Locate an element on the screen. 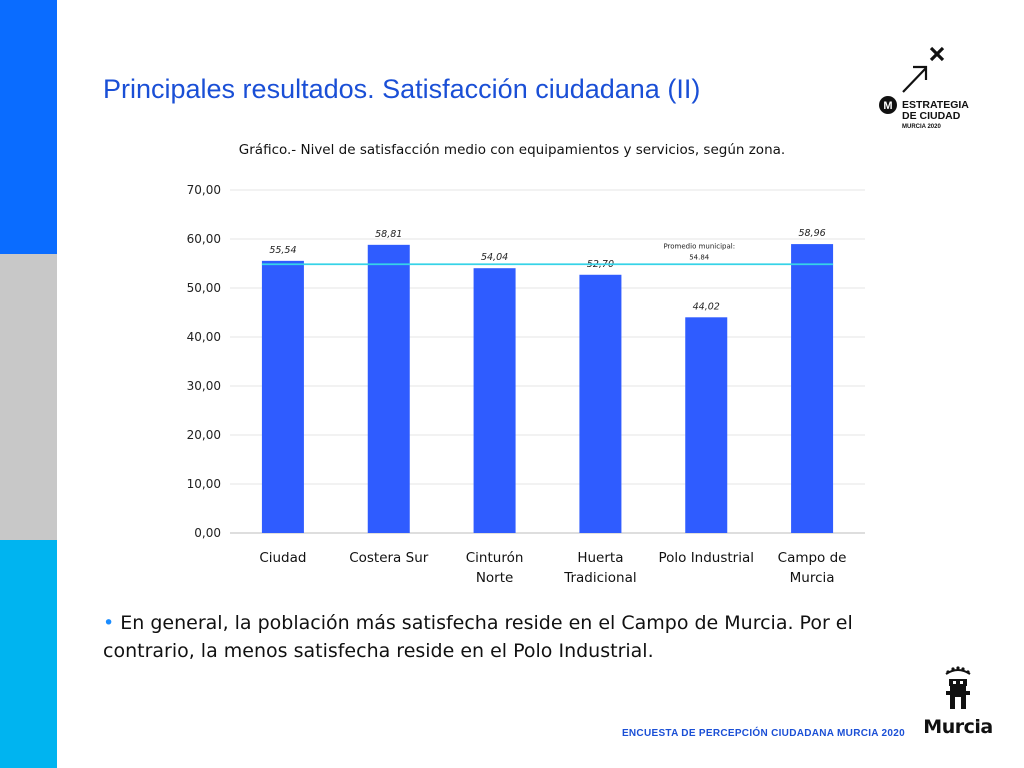 Image resolution: width=1024 pixels, height=768 pixels. data-label: 54,04 is located at coordinates (494, 257).